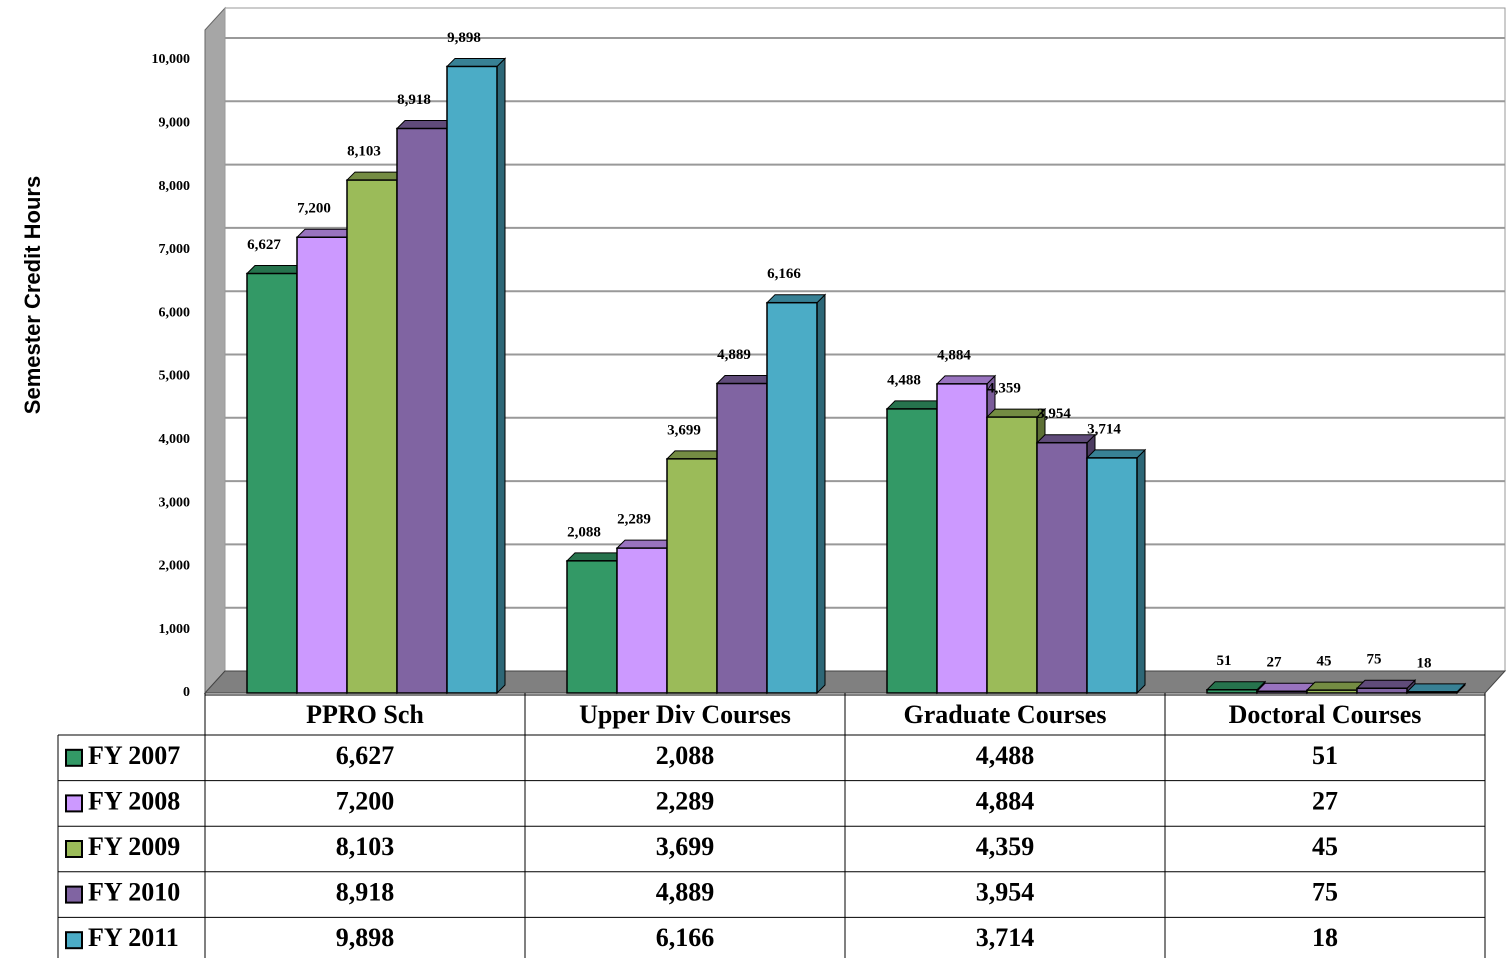  What do you see at coordinates (1005, 714) in the screenshot?
I see `category-label: Graduate Courses` at bounding box center [1005, 714].